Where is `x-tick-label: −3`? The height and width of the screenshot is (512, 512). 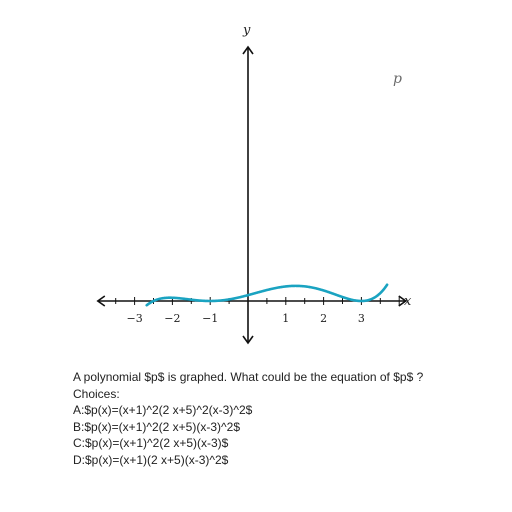
x-tick-label: −3 is located at coordinates (134, 318).